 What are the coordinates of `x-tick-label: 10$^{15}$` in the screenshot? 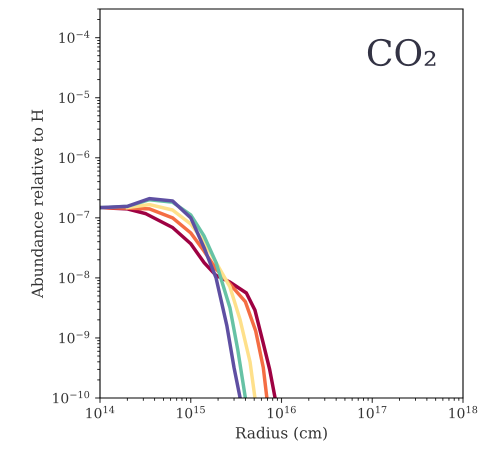 It's located at (191, 412).